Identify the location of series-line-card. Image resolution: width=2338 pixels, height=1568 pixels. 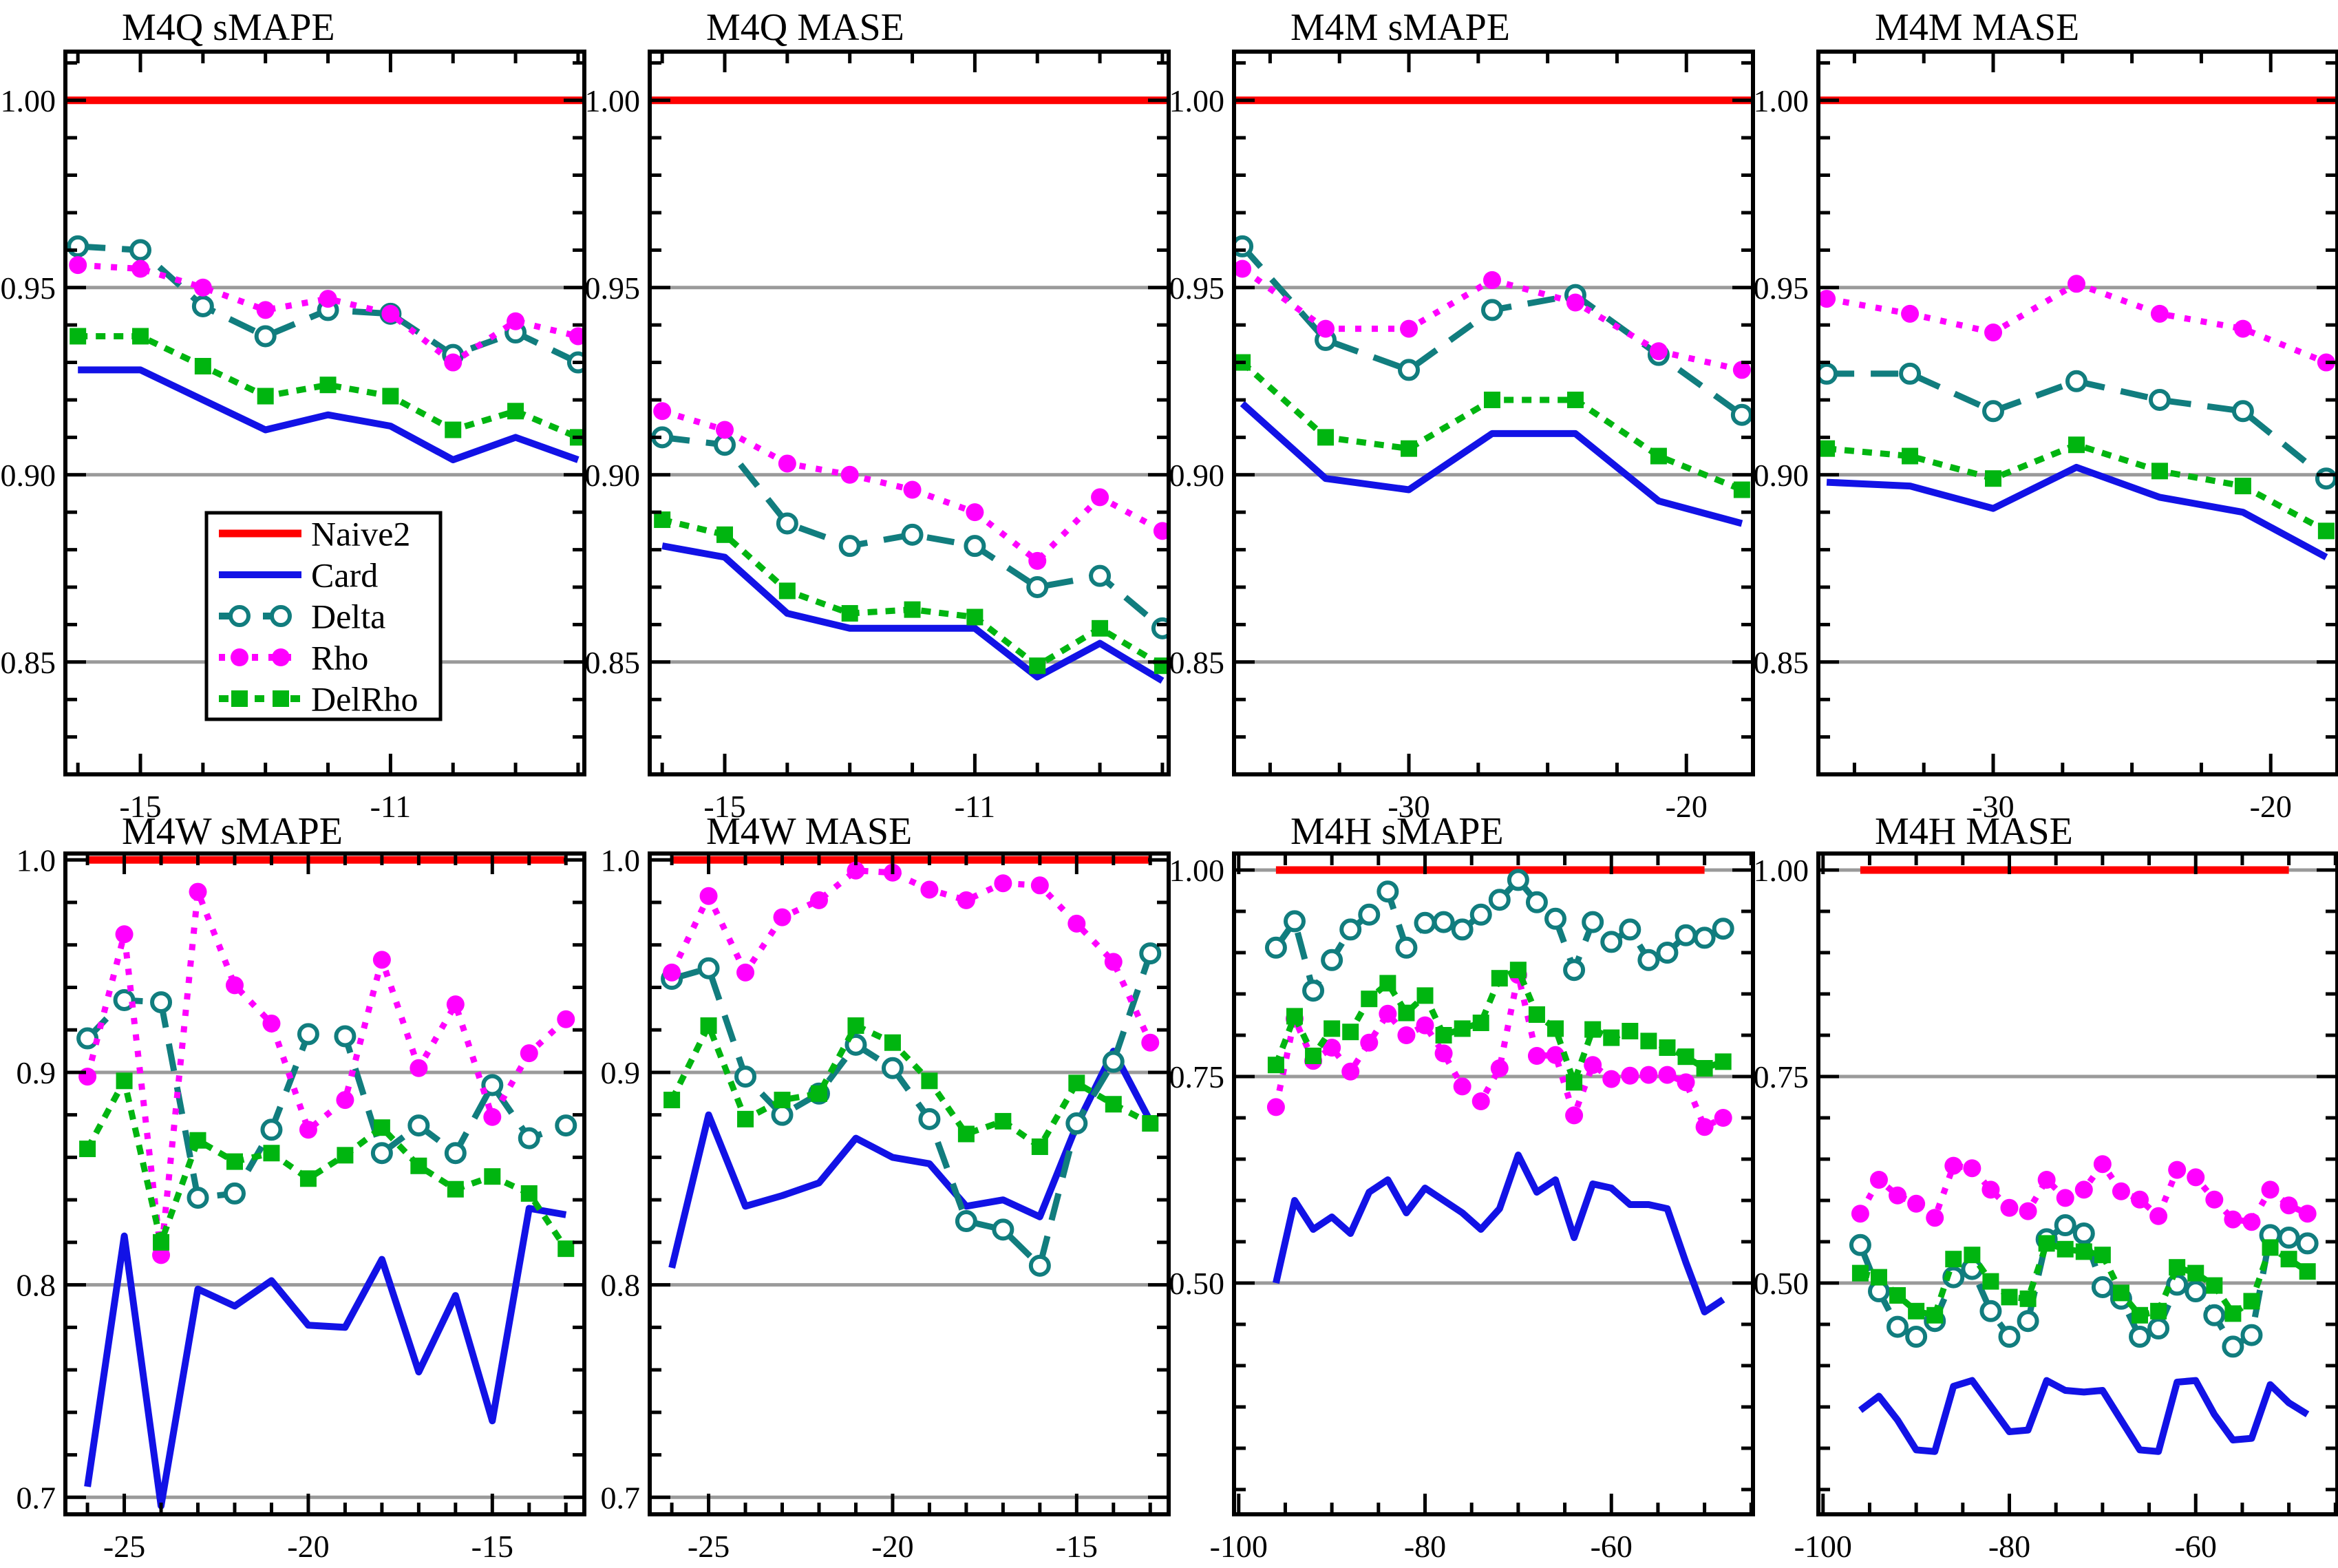
(913, 613).